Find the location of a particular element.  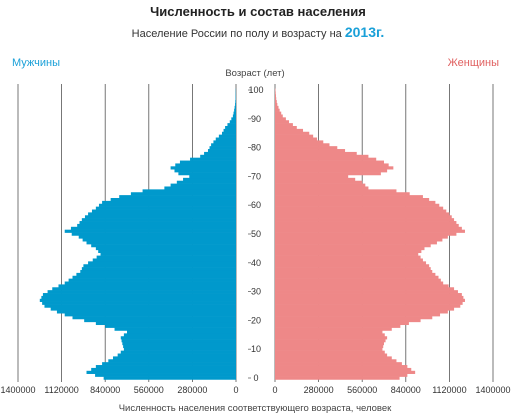

subtitle-year: 2013г. is located at coordinates (364, 32).